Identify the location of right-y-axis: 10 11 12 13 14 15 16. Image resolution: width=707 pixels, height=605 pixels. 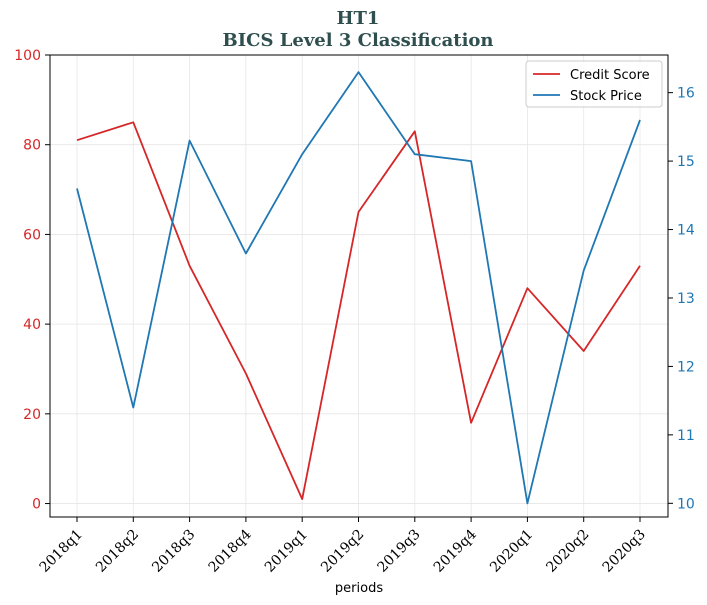
(681, 299).